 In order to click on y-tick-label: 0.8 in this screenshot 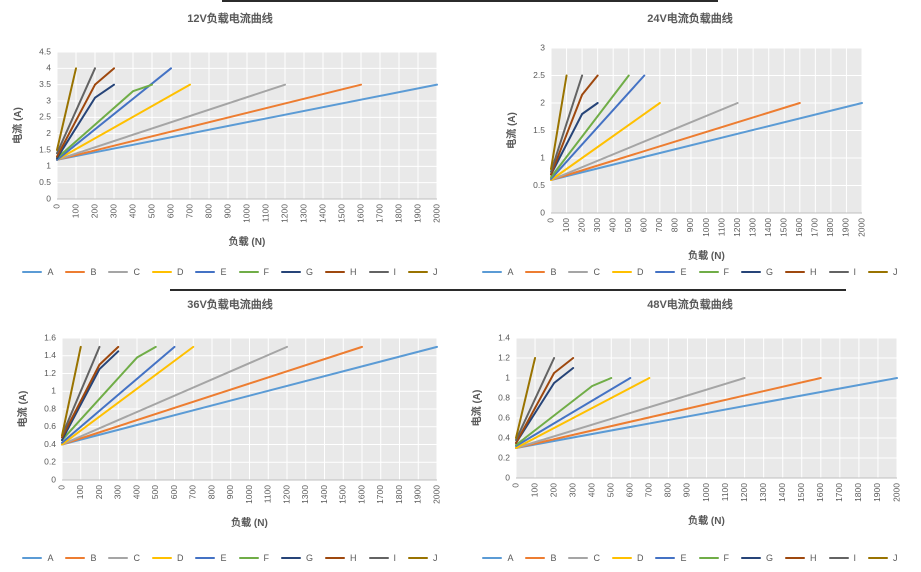, I will do `click(50, 408)`.